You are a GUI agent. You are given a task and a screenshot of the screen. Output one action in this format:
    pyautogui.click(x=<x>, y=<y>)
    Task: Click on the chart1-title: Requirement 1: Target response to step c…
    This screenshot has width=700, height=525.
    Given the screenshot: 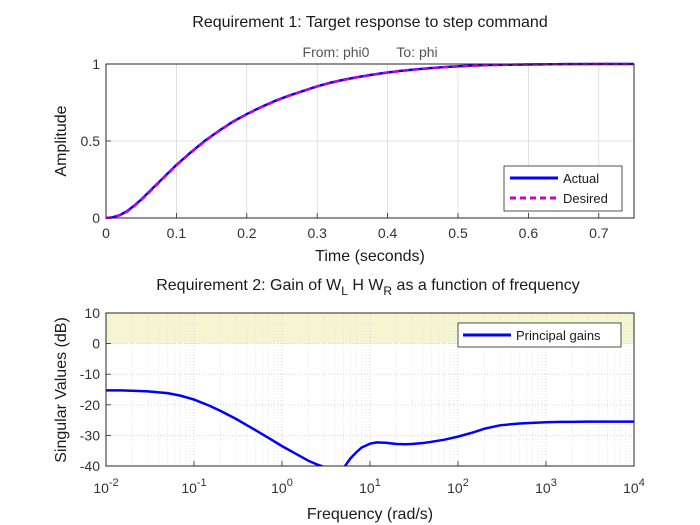 What is the action you would take?
    pyautogui.click(x=369, y=22)
    